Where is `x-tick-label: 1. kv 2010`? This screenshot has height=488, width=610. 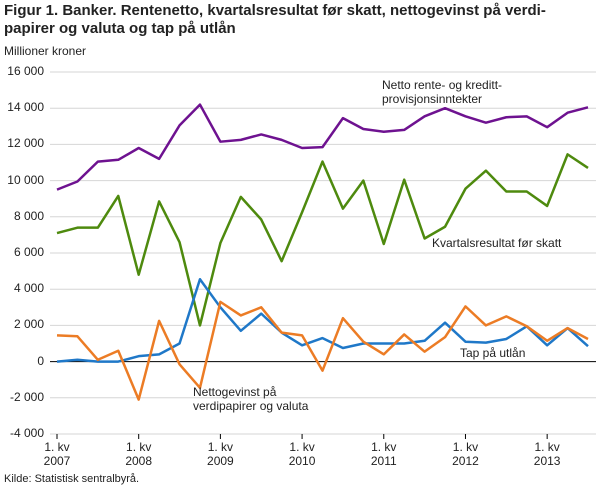
x-tick-label: 1. kv 2010 is located at coordinates (302, 454).